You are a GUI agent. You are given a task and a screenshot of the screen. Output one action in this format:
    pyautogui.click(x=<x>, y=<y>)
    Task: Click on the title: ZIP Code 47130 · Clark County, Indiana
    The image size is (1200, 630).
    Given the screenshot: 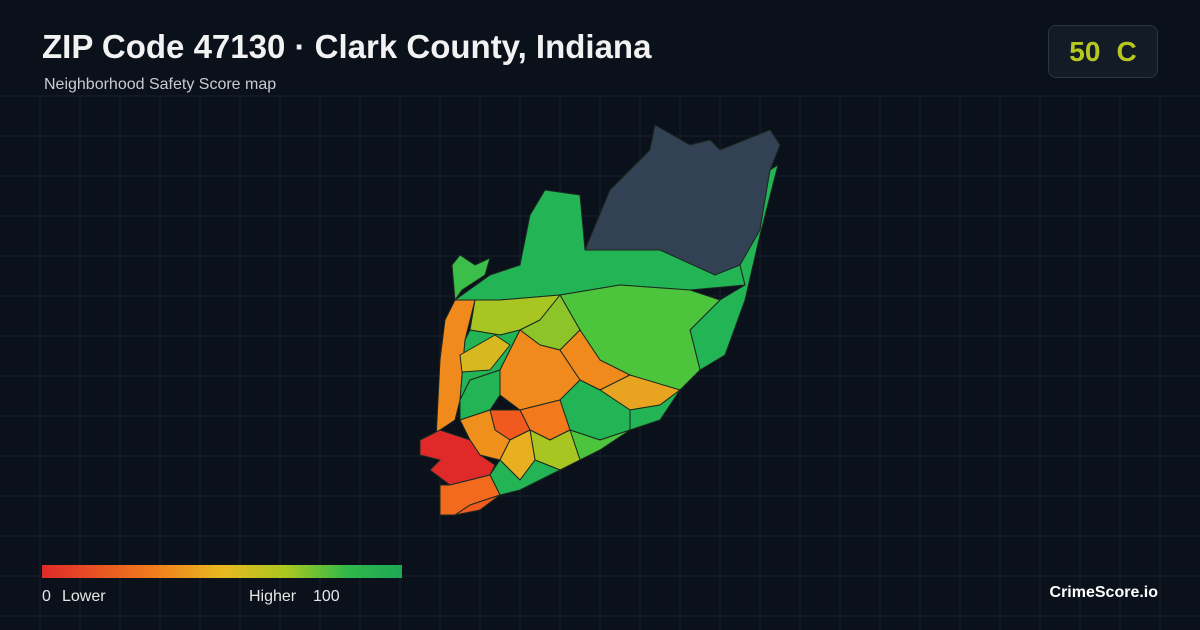 What is the action you would take?
    pyautogui.click(x=347, y=46)
    